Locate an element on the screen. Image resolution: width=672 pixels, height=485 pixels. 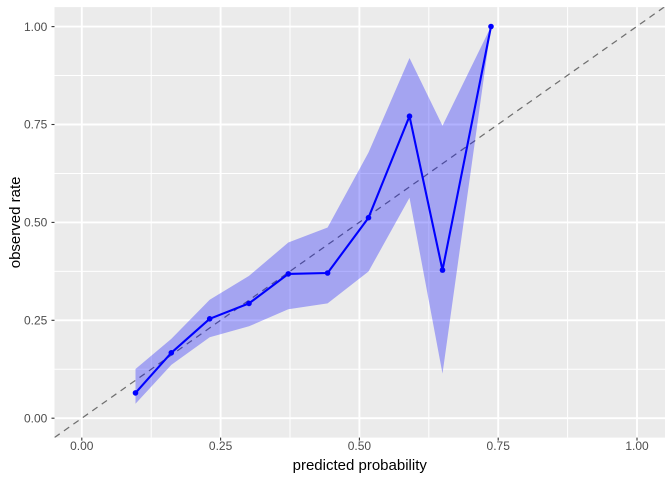
svg-text: observed rate is located at coordinates (15, 223).